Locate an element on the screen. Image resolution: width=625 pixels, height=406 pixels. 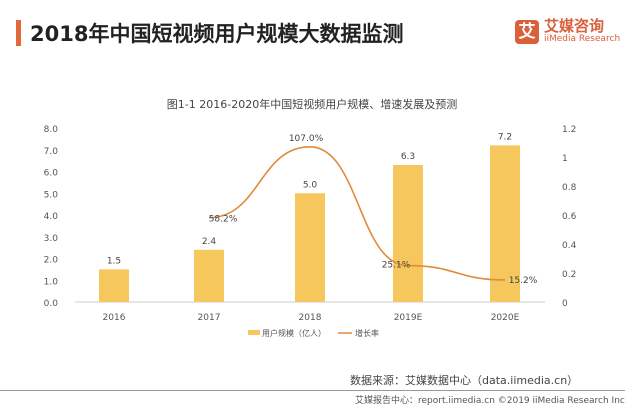
left-tick-label: 0.0 is located at coordinates (51, 304).